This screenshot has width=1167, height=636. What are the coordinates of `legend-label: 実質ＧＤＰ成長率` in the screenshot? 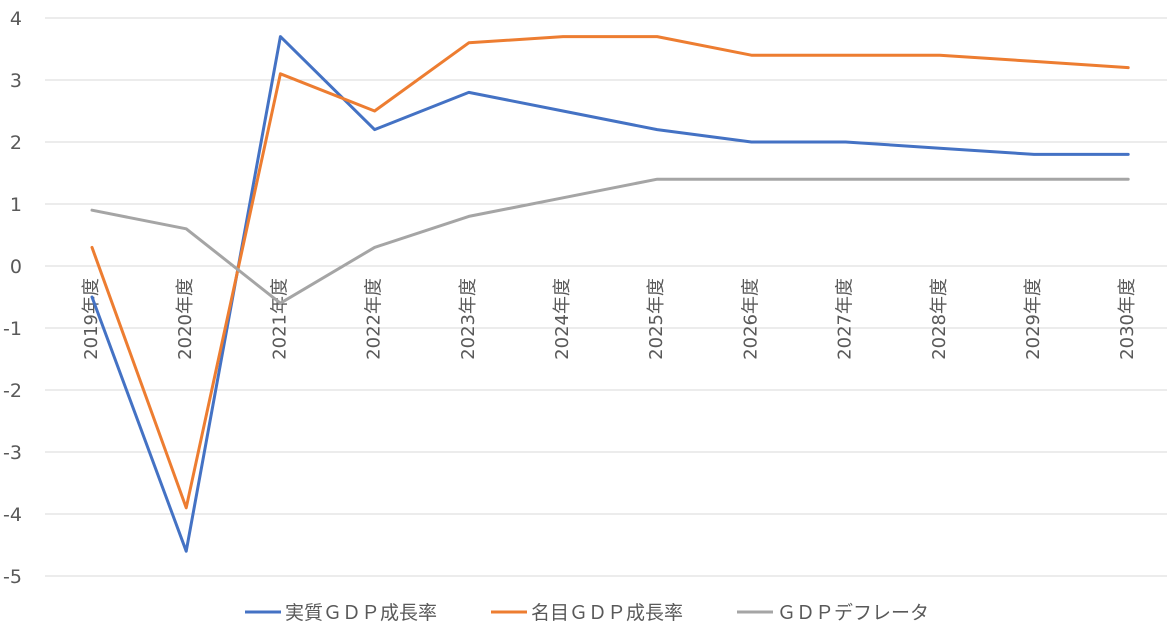 It's located at (361, 613).